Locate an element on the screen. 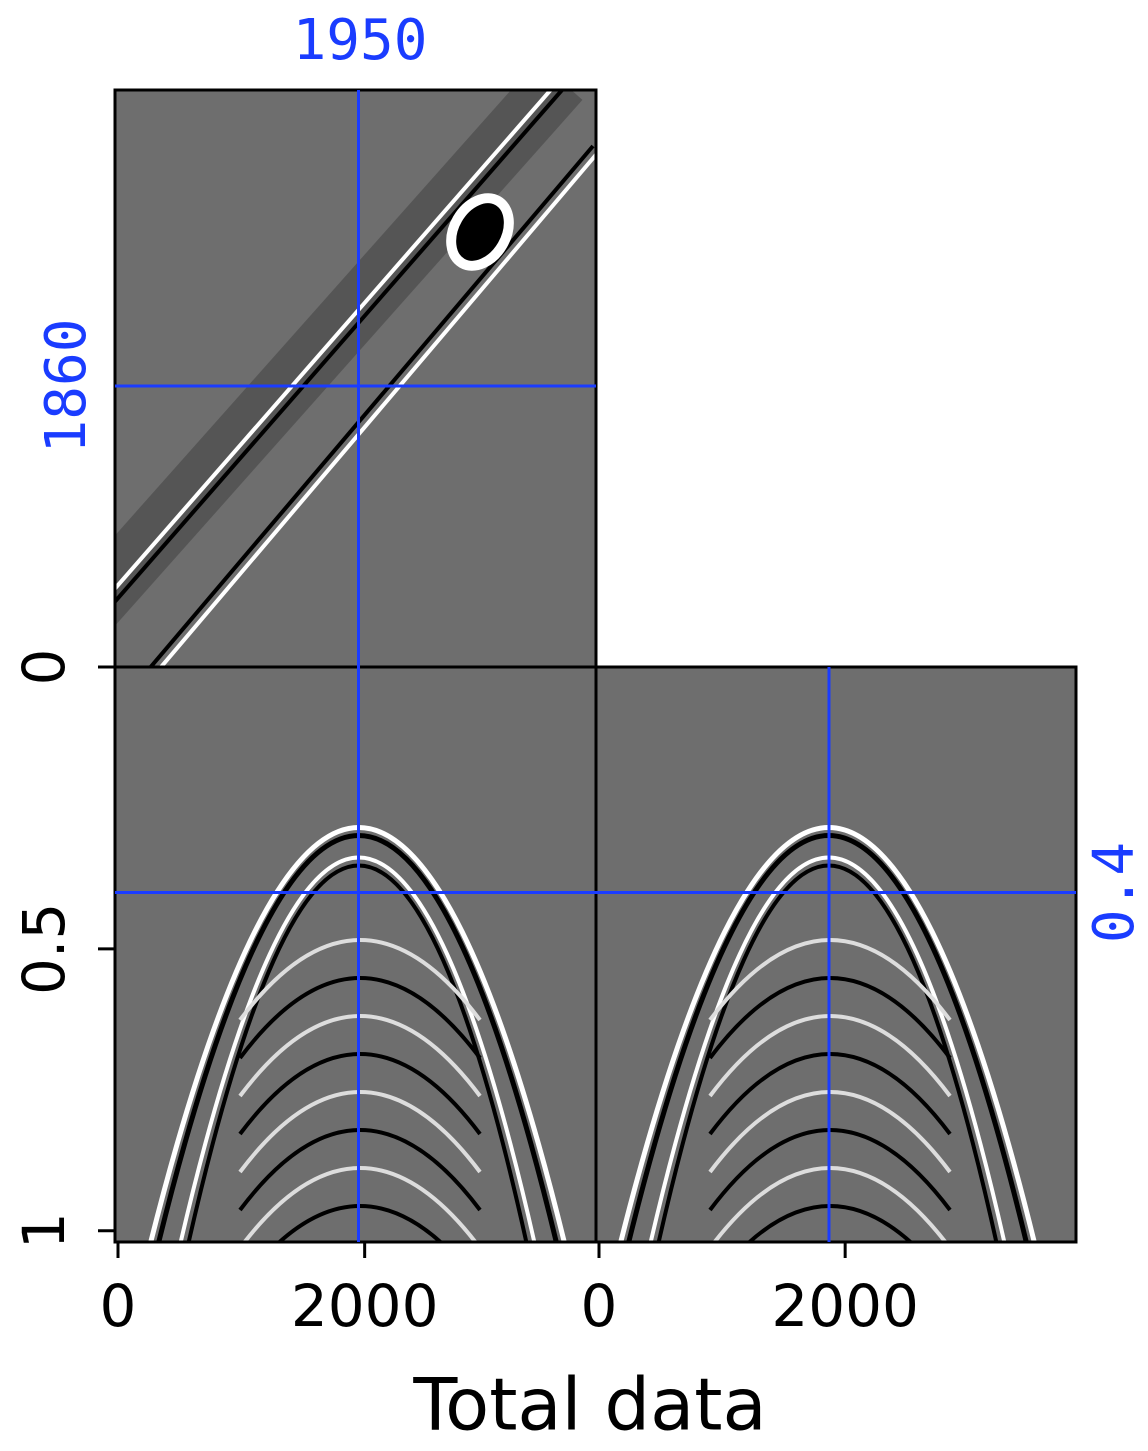  y-tick-label: 0 is located at coordinates (44, 667).